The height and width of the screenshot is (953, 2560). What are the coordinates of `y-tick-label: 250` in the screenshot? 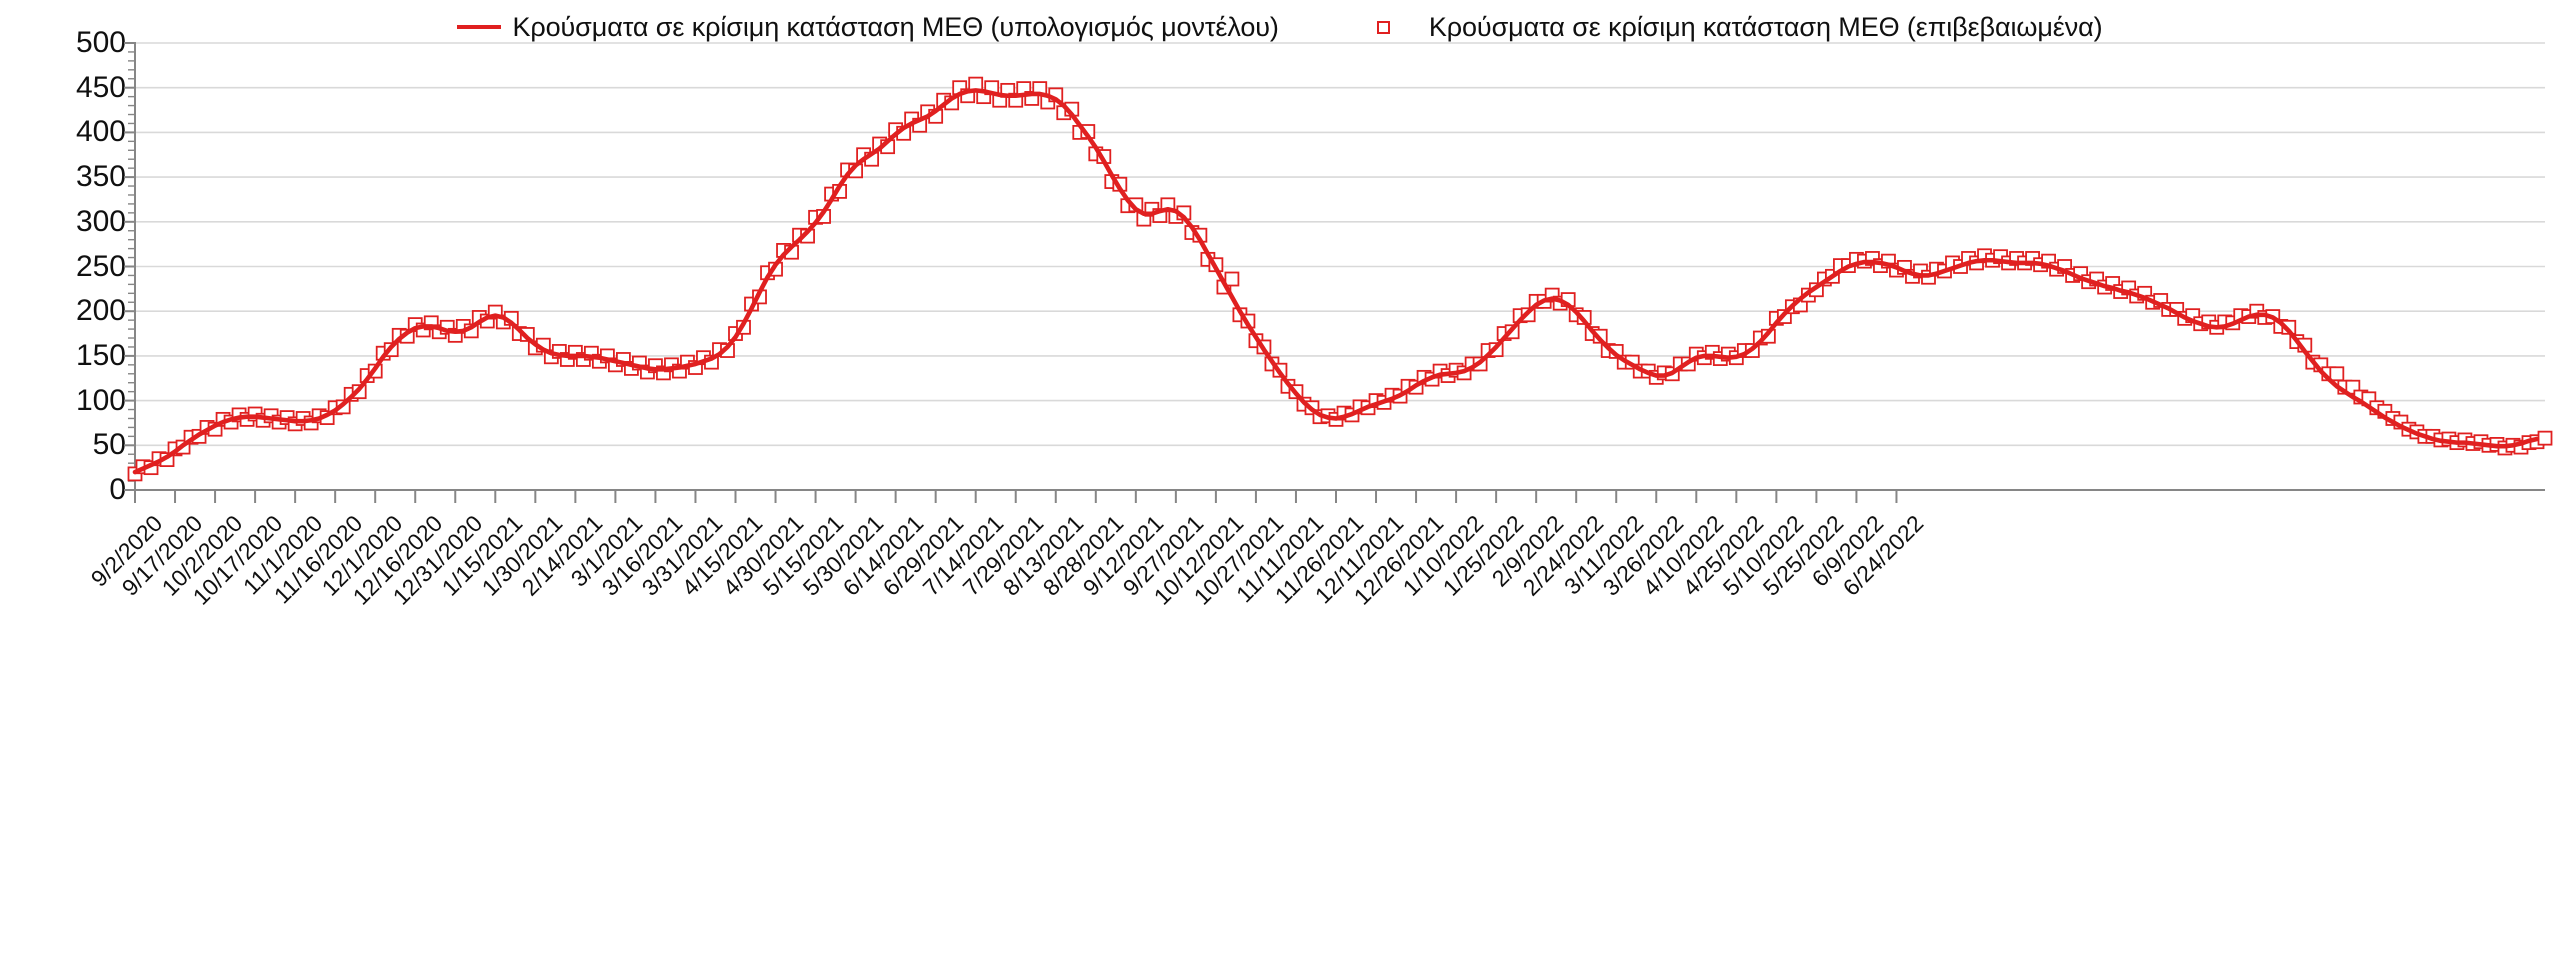 It's located at (100, 266).